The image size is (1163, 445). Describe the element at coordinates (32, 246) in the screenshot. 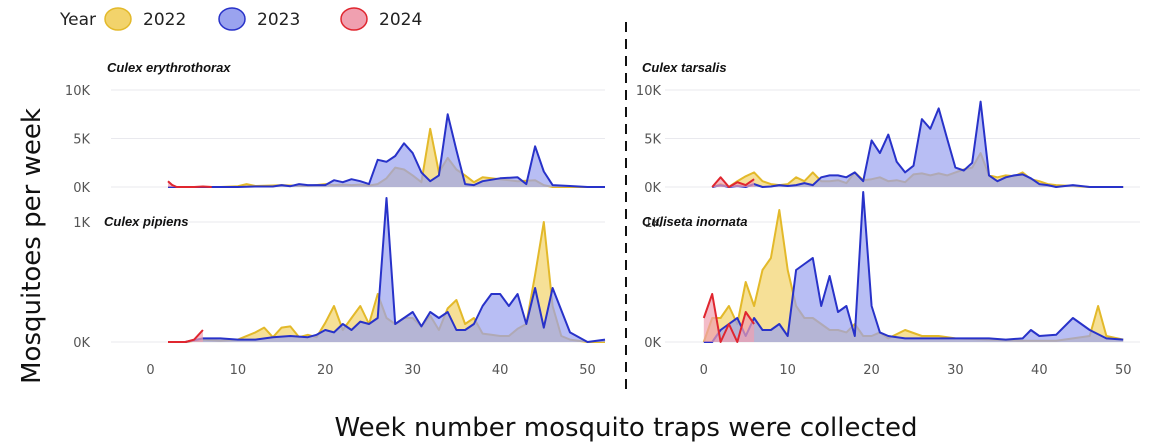

I see `y-axis-title: Mosquitoes per week` at that location.